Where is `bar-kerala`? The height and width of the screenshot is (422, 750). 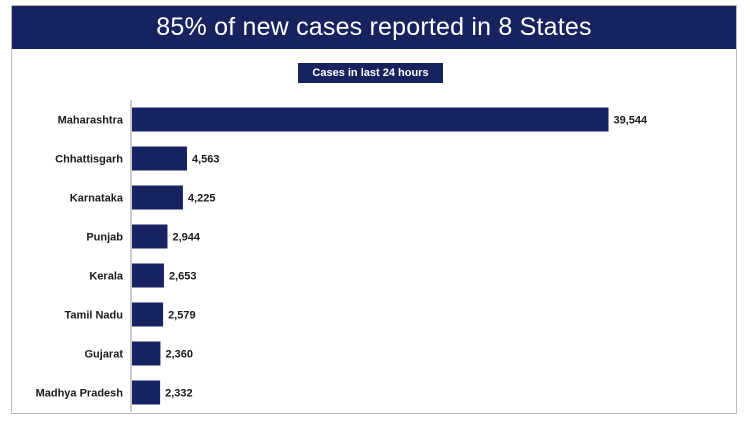 bar-kerala is located at coordinates (148, 275).